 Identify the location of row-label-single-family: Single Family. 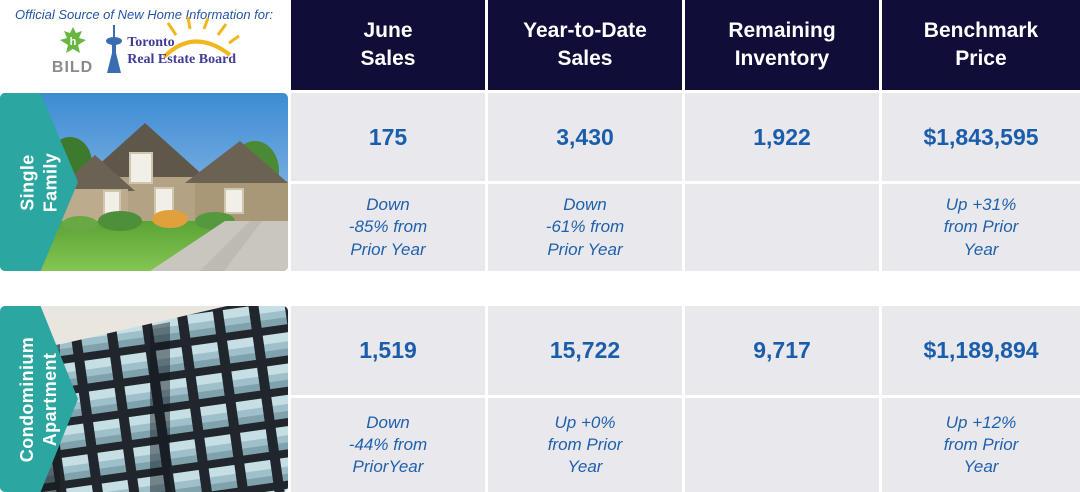
(39, 182).